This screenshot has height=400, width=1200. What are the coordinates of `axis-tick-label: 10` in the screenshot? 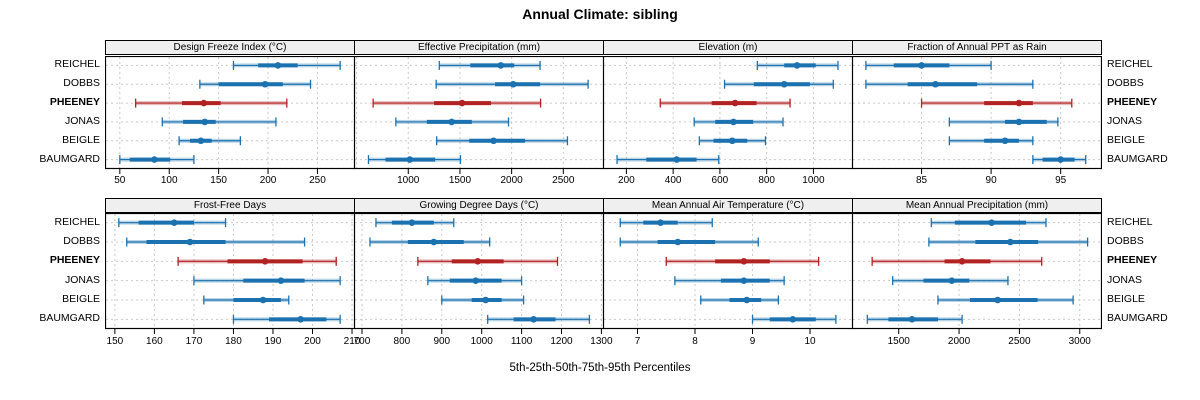 It's located at (810, 341).